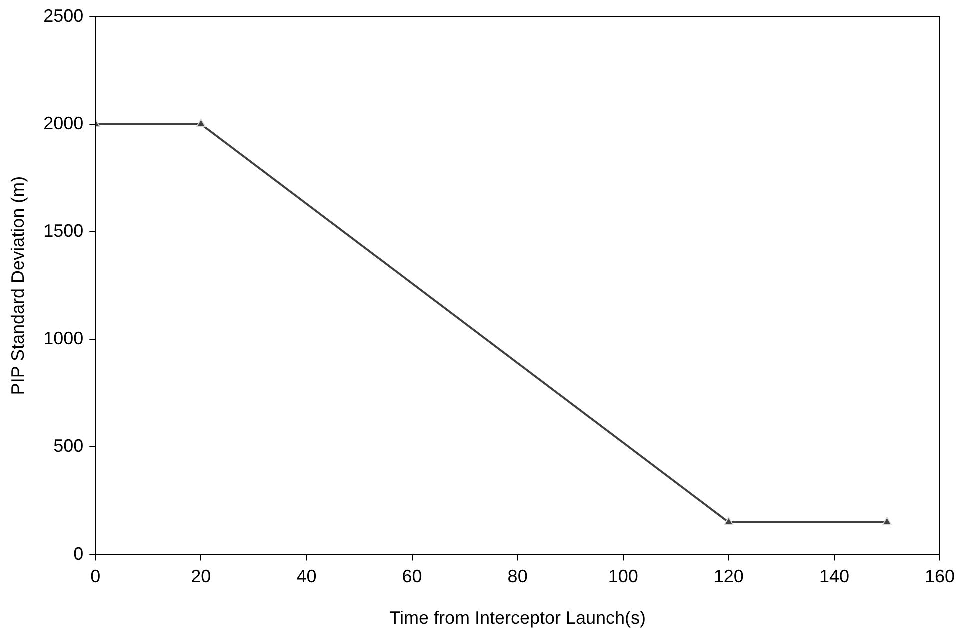  I want to click on y-tick-label: 0, so click(79, 554).